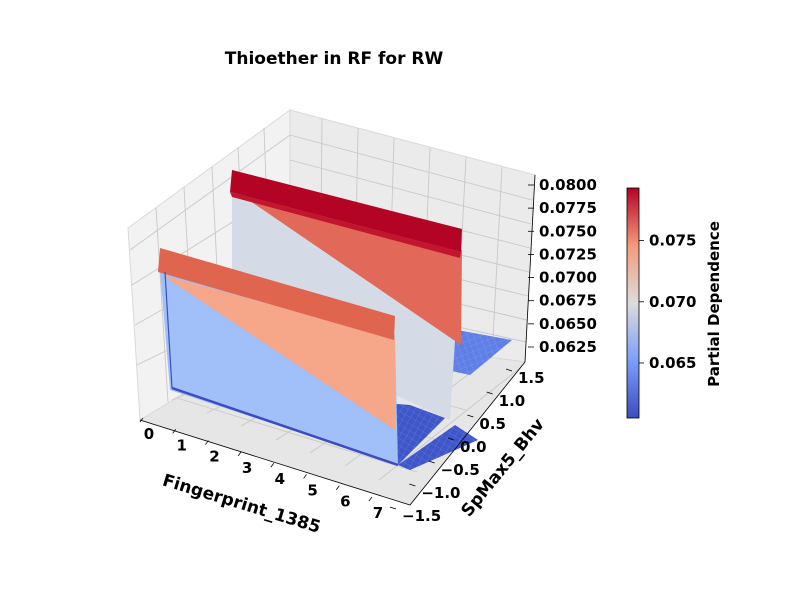  What do you see at coordinates (440, 493) in the screenshot?
I see `y-tick-label: −1.0` at bounding box center [440, 493].